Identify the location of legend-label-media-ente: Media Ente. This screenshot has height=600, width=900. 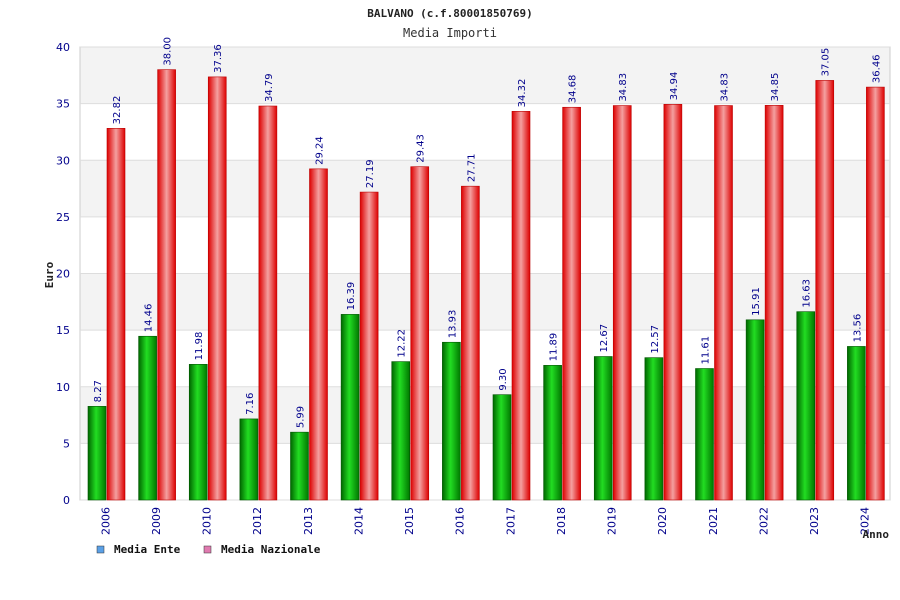
(147, 549).